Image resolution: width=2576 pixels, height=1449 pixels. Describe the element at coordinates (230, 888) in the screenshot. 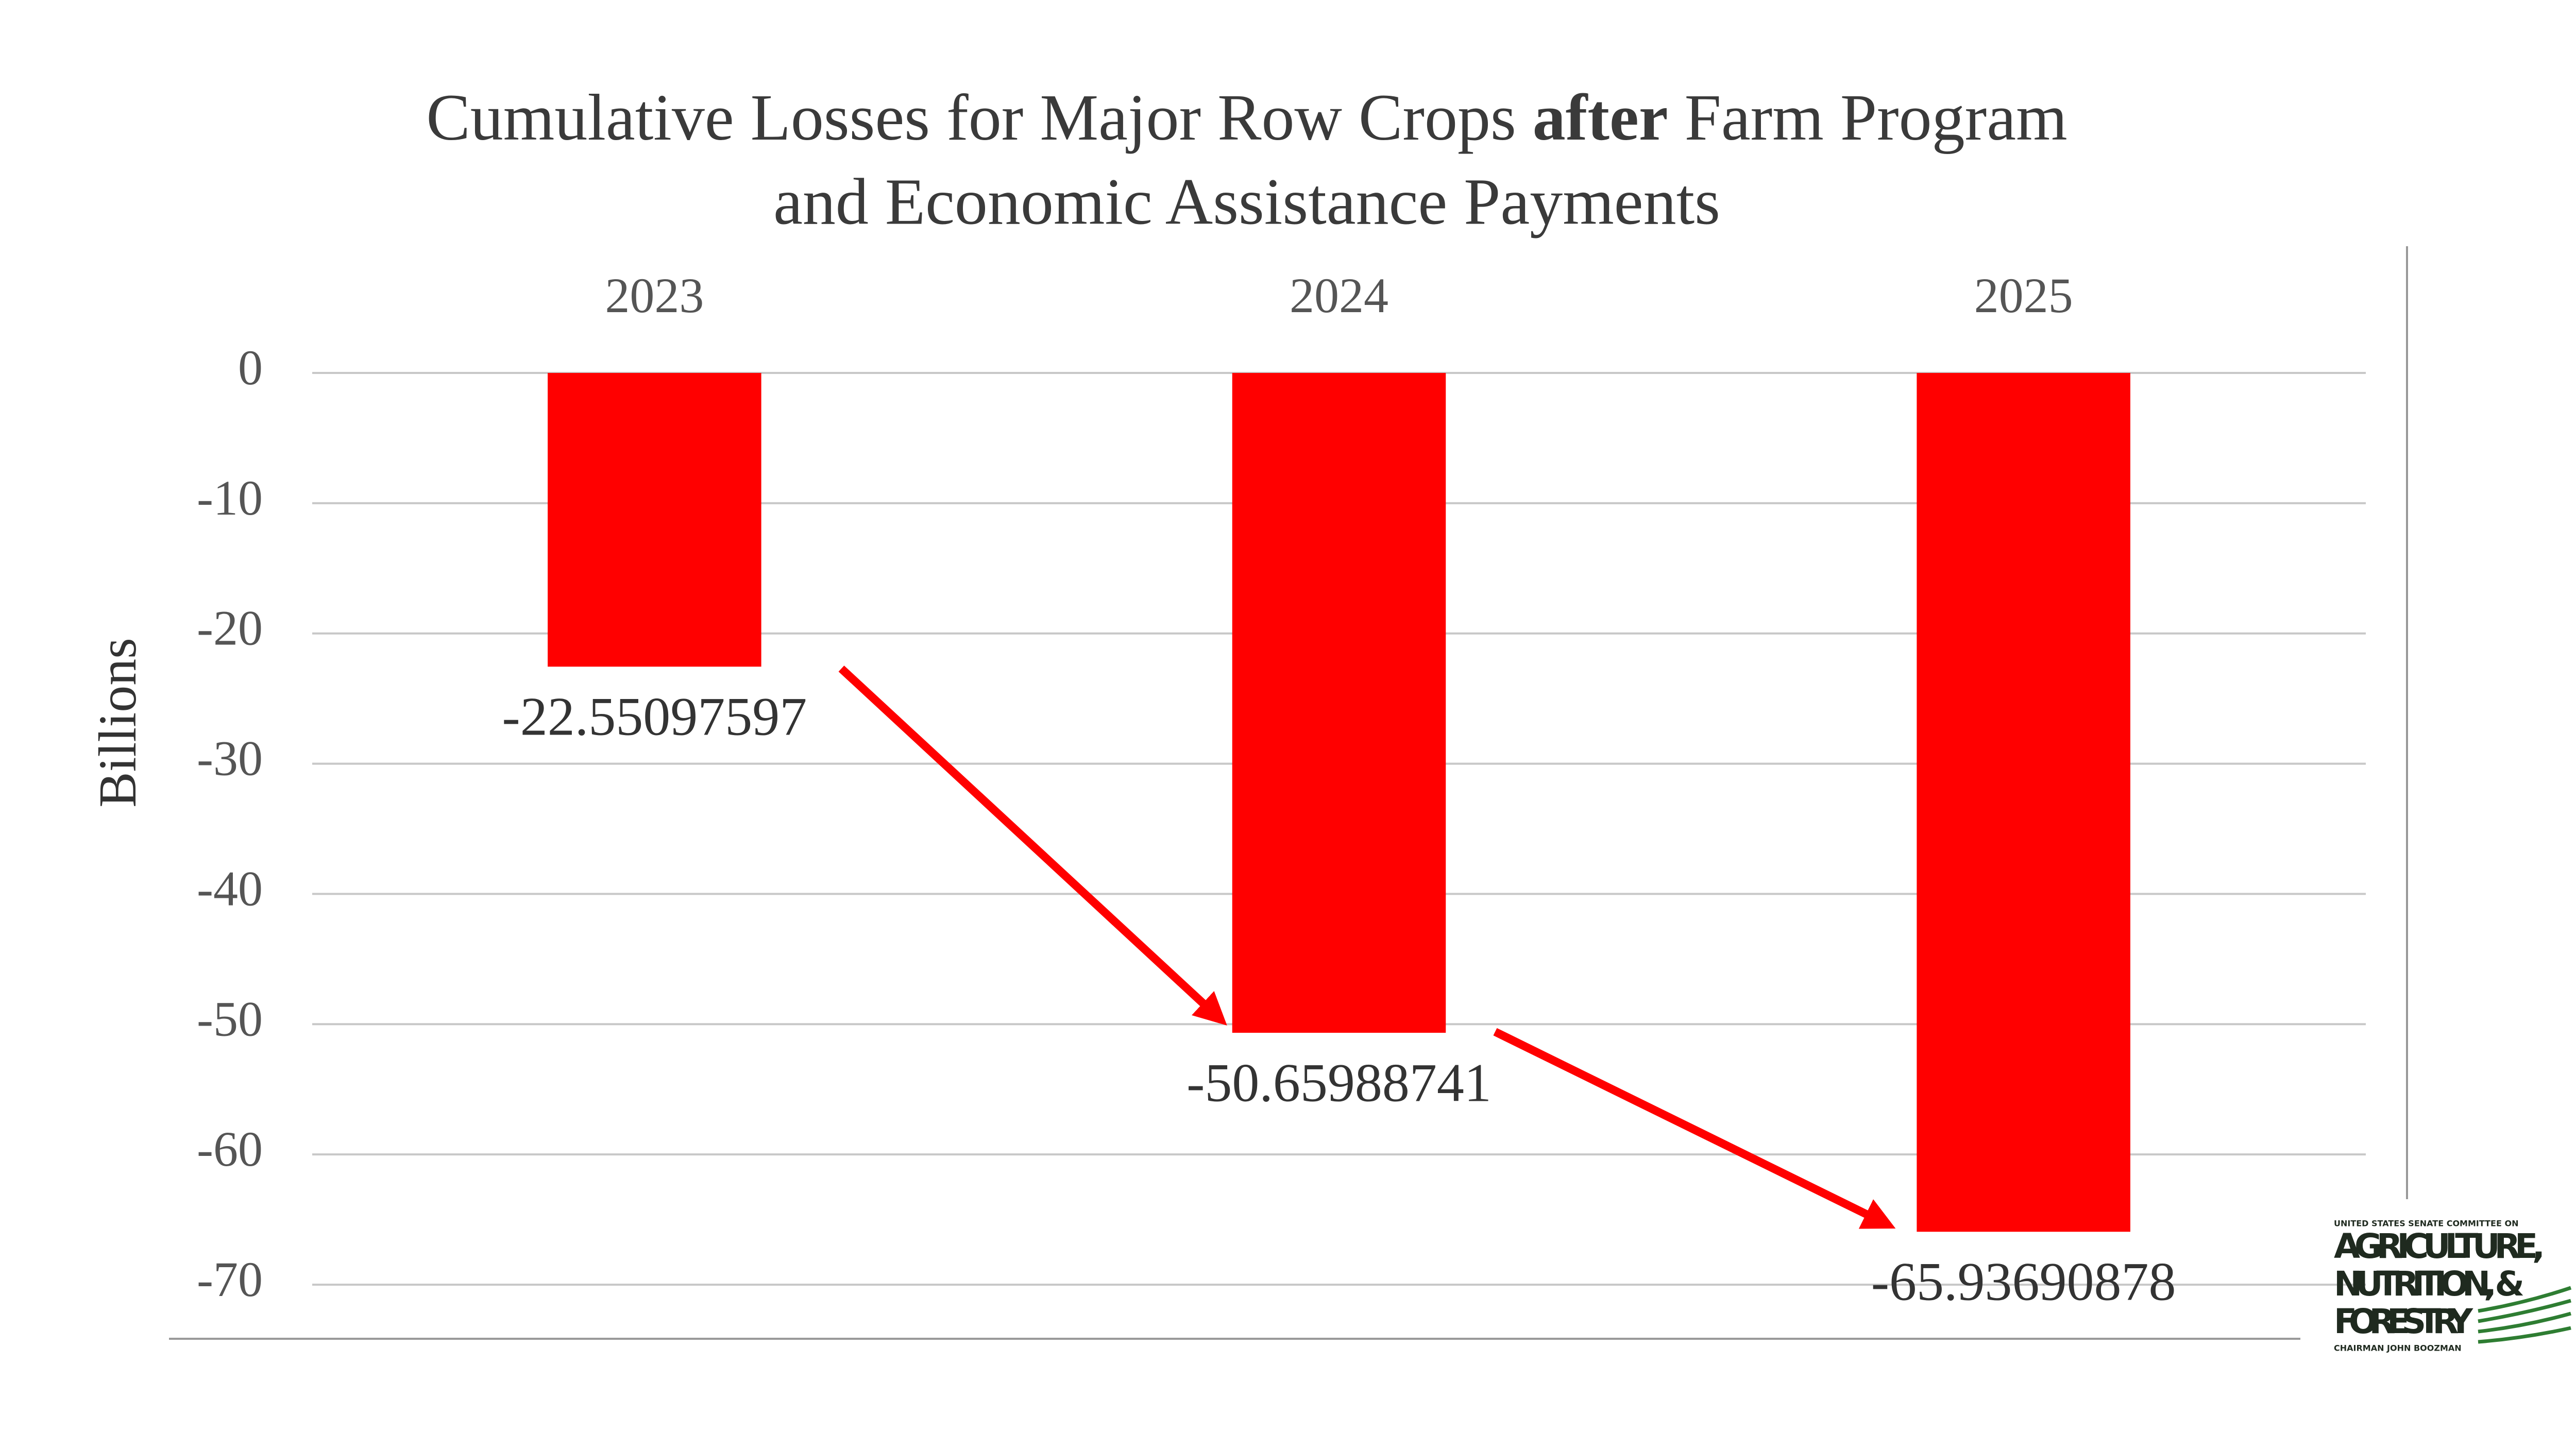

I see `y-tick-label: -40` at that location.